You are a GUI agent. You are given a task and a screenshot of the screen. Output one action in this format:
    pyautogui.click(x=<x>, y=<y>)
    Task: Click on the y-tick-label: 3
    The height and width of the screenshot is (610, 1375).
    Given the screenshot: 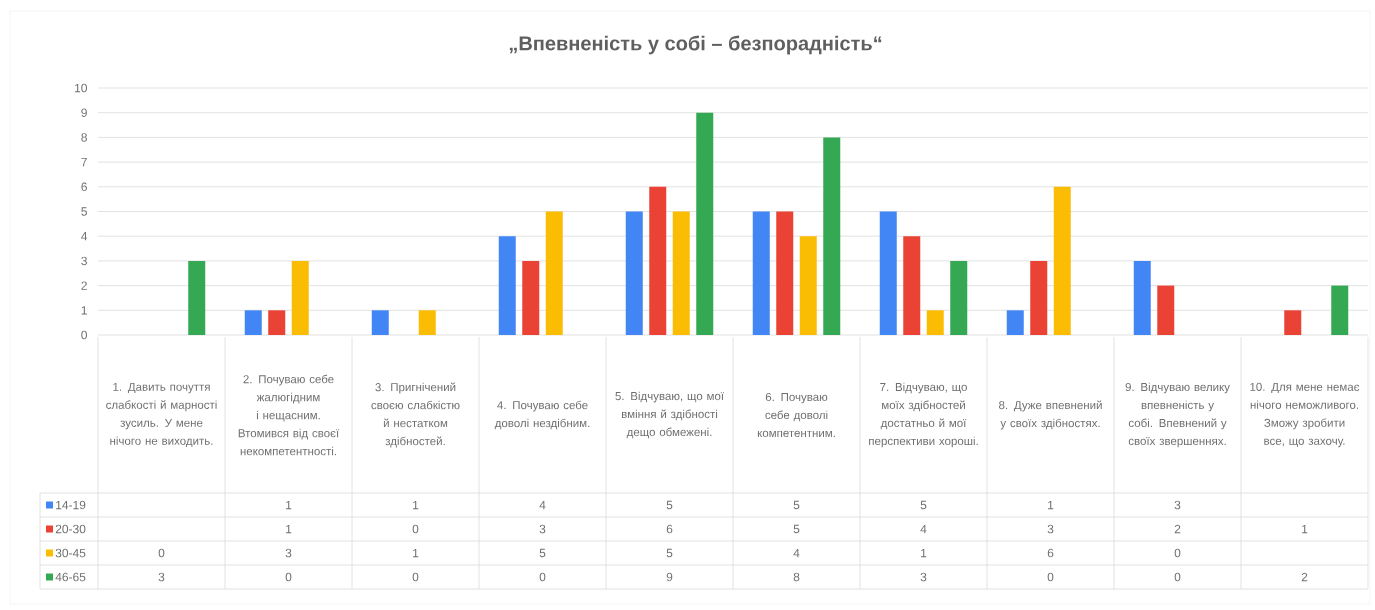 What is the action you would take?
    pyautogui.click(x=84, y=261)
    